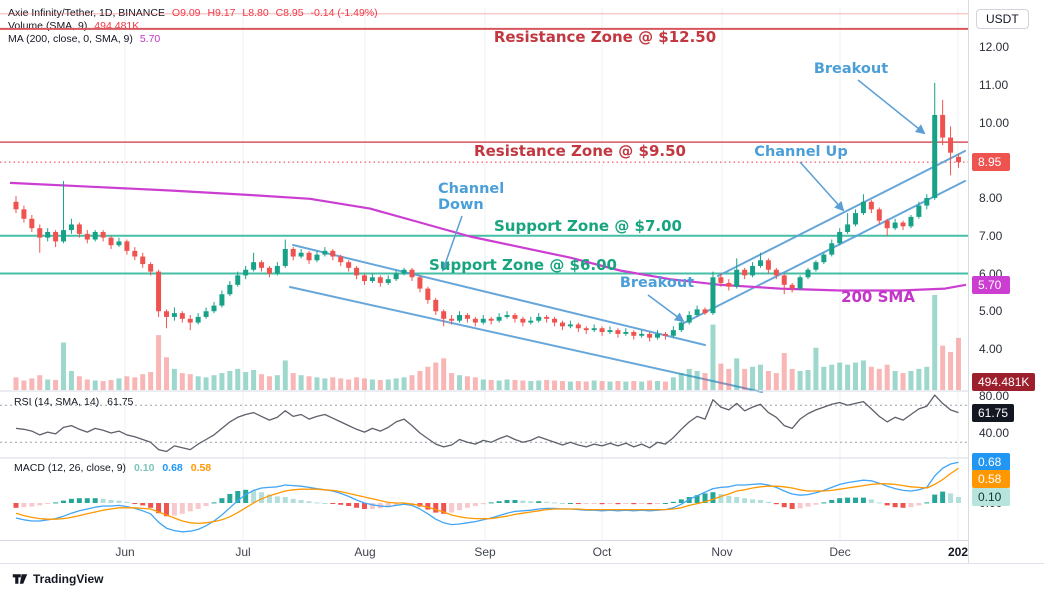 This screenshot has height=593, width=1044. What do you see at coordinates (70, 468) in the screenshot?
I see `macd-label: MACD (12, 26, close, 9)` at bounding box center [70, 468].